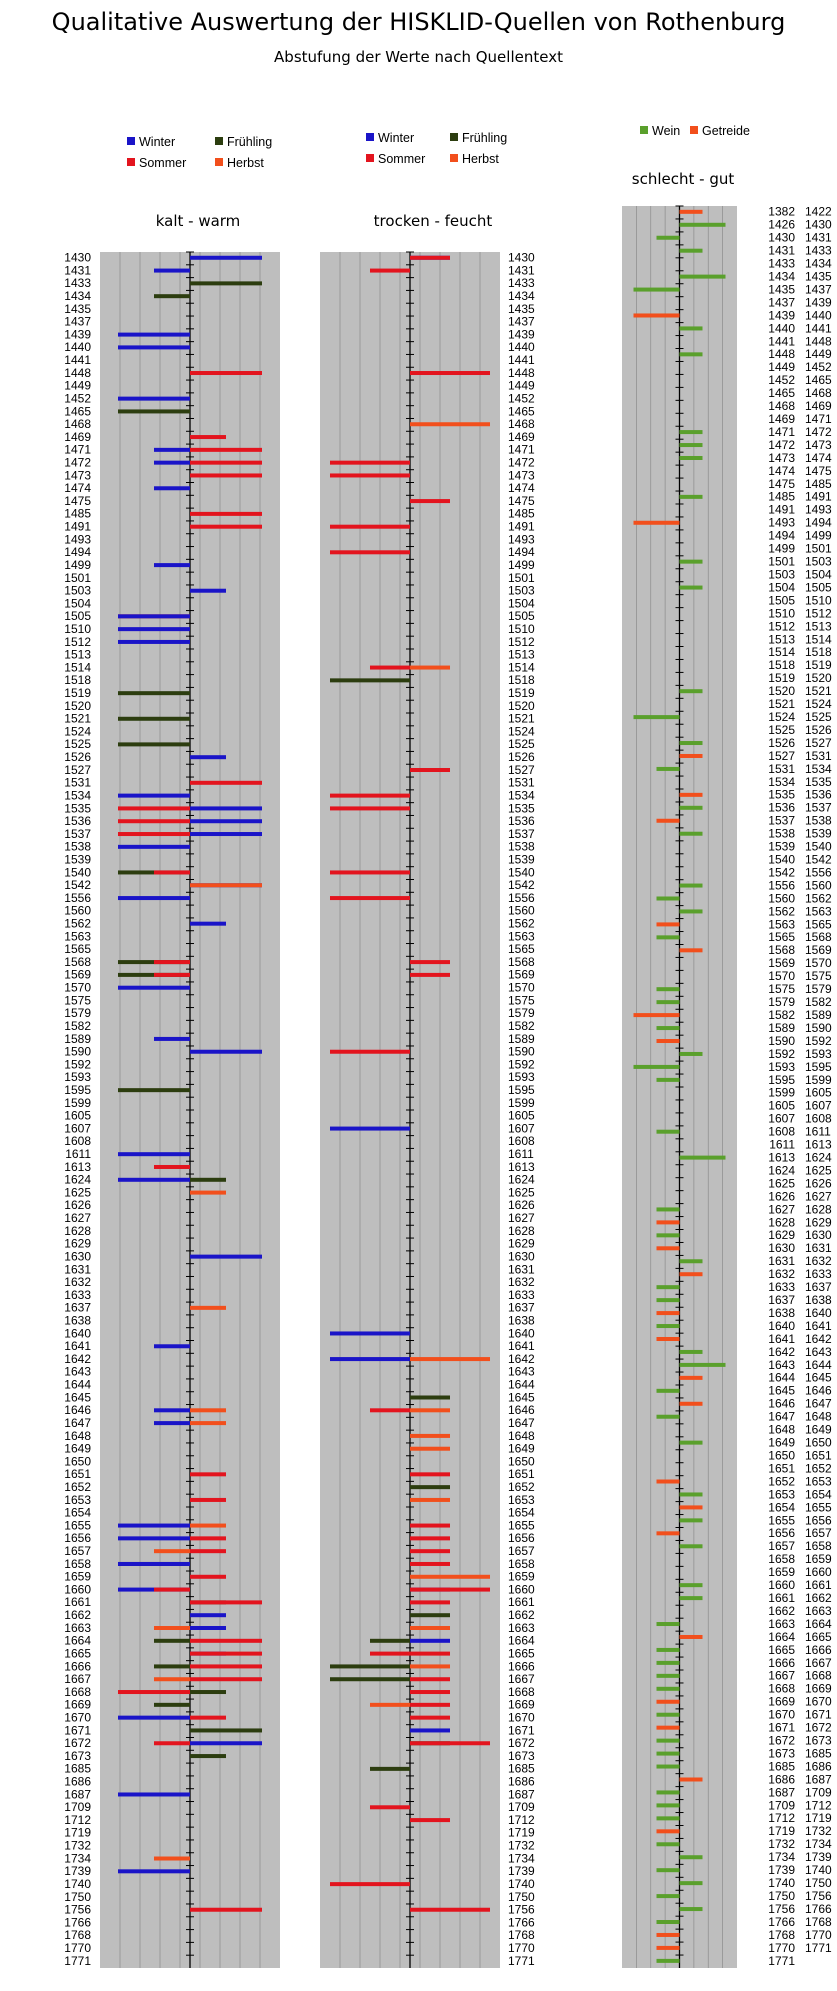 This screenshot has width=837, height=1991. What do you see at coordinates (781, 1728) in the screenshot?
I see `year-tick-label: 1671` at bounding box center [781, 1728].